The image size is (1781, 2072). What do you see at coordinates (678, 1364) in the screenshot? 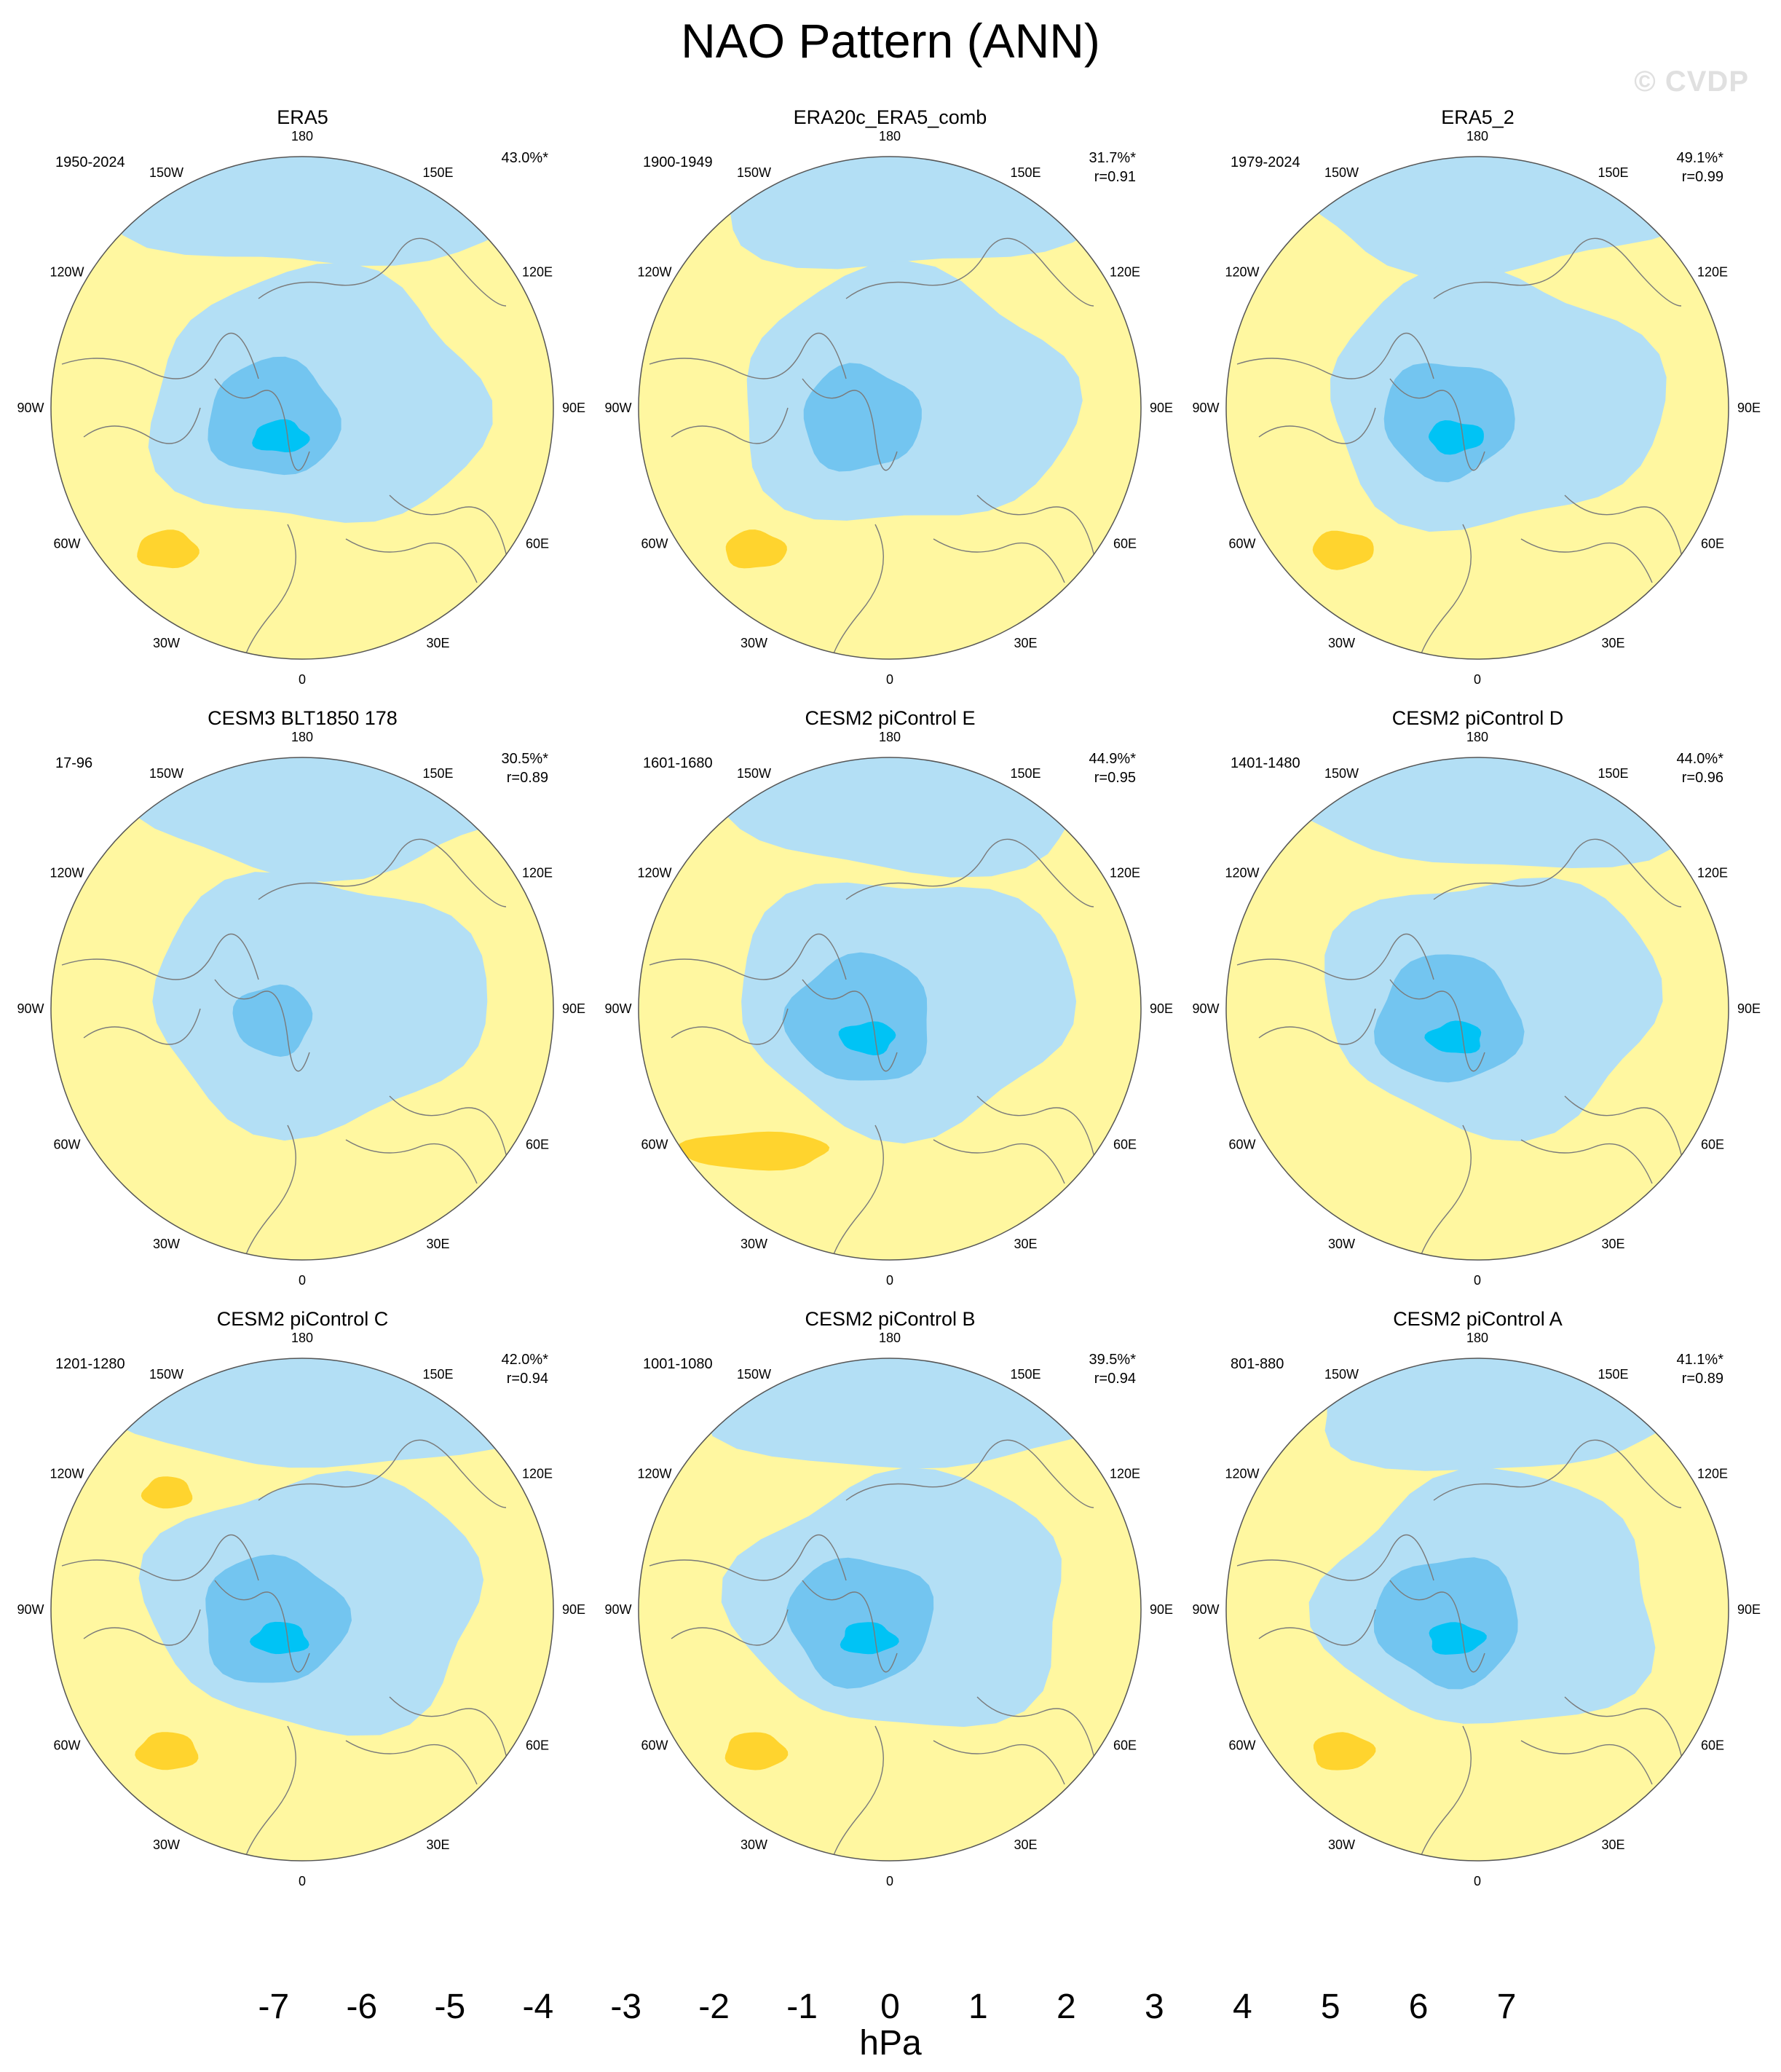
I see `period-label: 1001-1080` at bounding box center [678, 1364].